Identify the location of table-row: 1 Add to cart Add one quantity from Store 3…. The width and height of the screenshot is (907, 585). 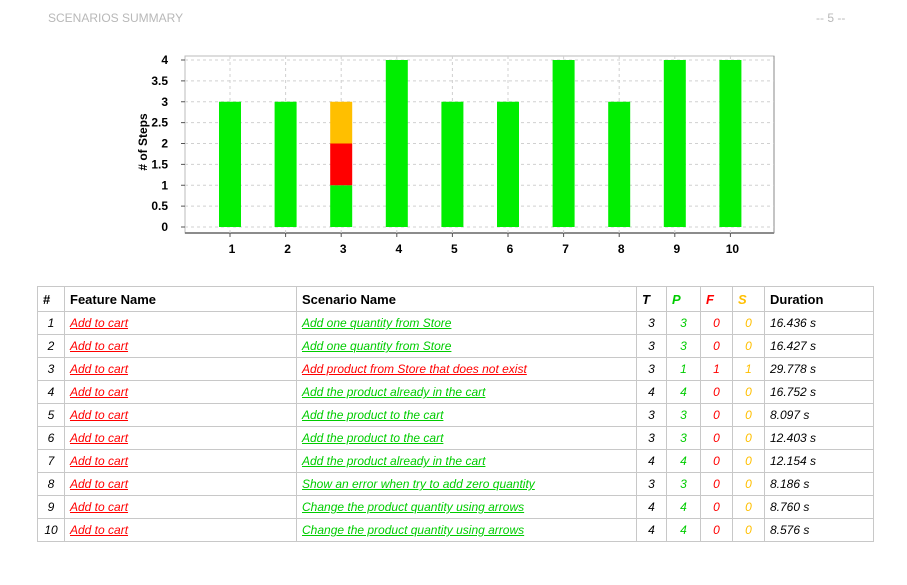
(455, 323).